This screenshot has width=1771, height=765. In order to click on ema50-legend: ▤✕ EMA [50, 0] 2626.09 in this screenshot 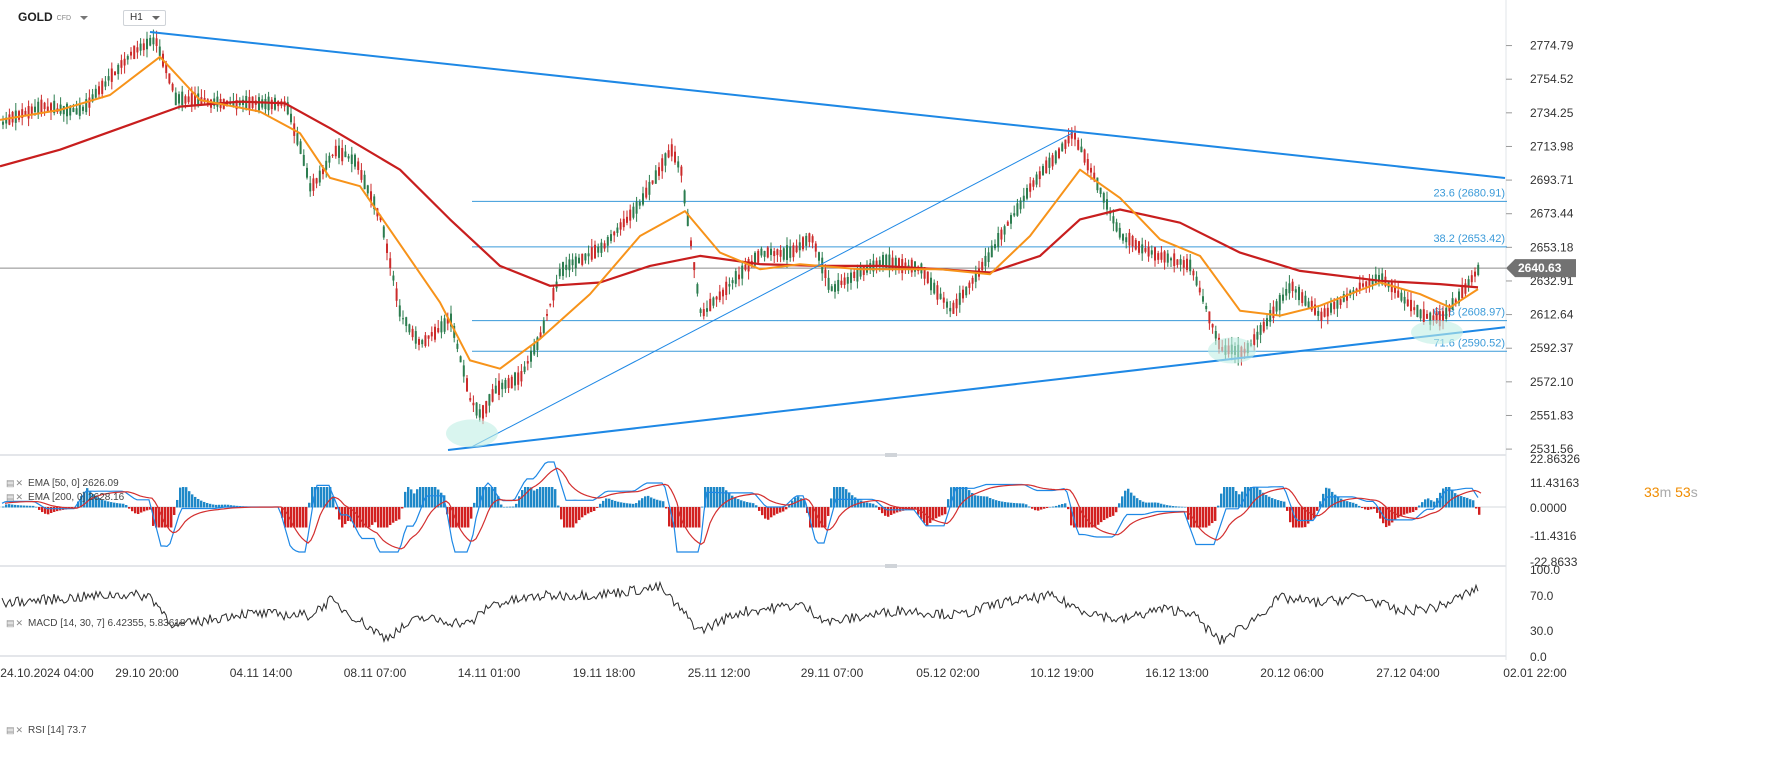, I will do `click(62, 483)`.